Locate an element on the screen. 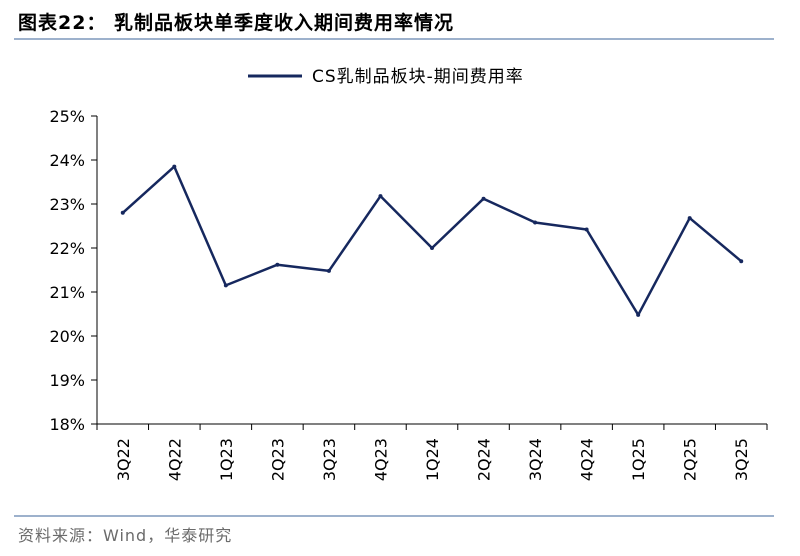  y-tick-label: 21% is located at coordinates (67, 292).